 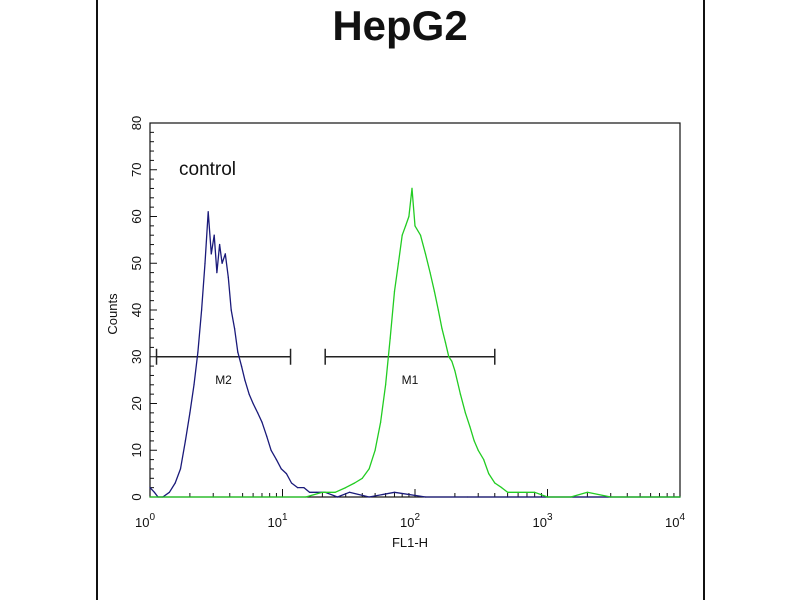 What do you see at coordinates (152, 517) in the screenshot?
I see `x-tick-exponent: 0` at bounding box center [152, 517].